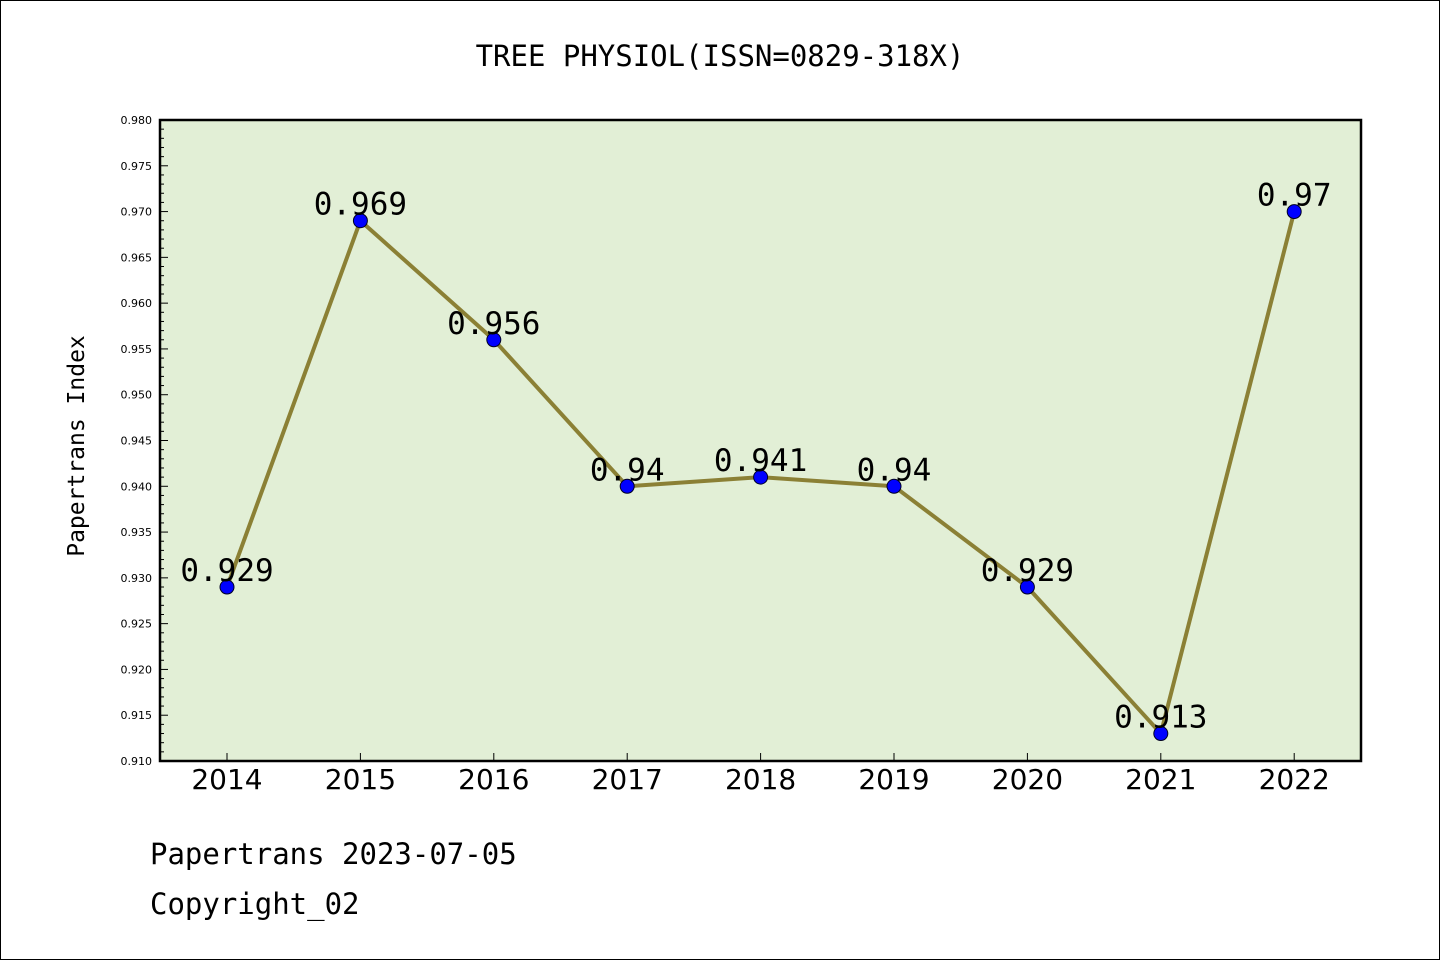 Image resolution: width=1440 pixels, height=960 pixels. Describe the element at coordinates (137, 349) in the screenshot. I see `y-tick-label: 0.955` at that location.